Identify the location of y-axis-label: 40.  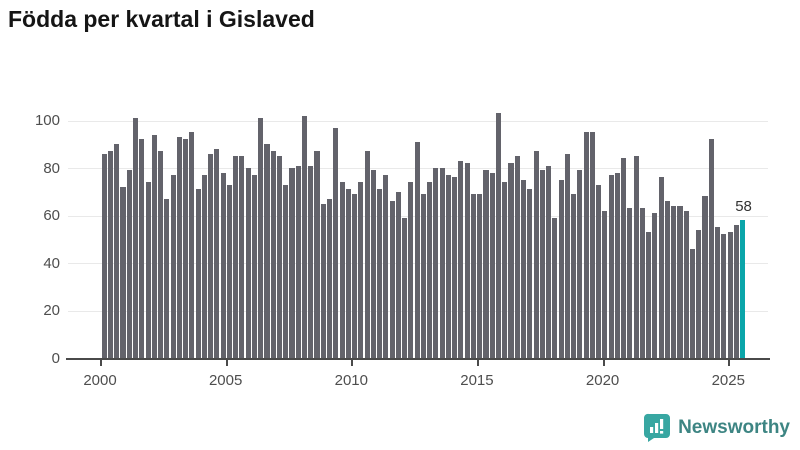
(51, 263).